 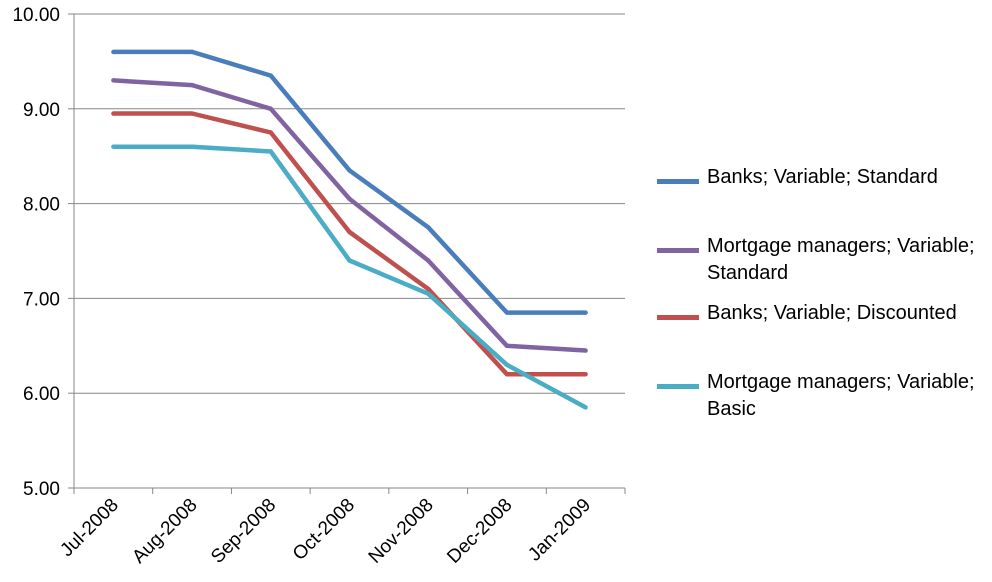 I want to click on y-tick-label: 8.00, so click(x=41, y=205).